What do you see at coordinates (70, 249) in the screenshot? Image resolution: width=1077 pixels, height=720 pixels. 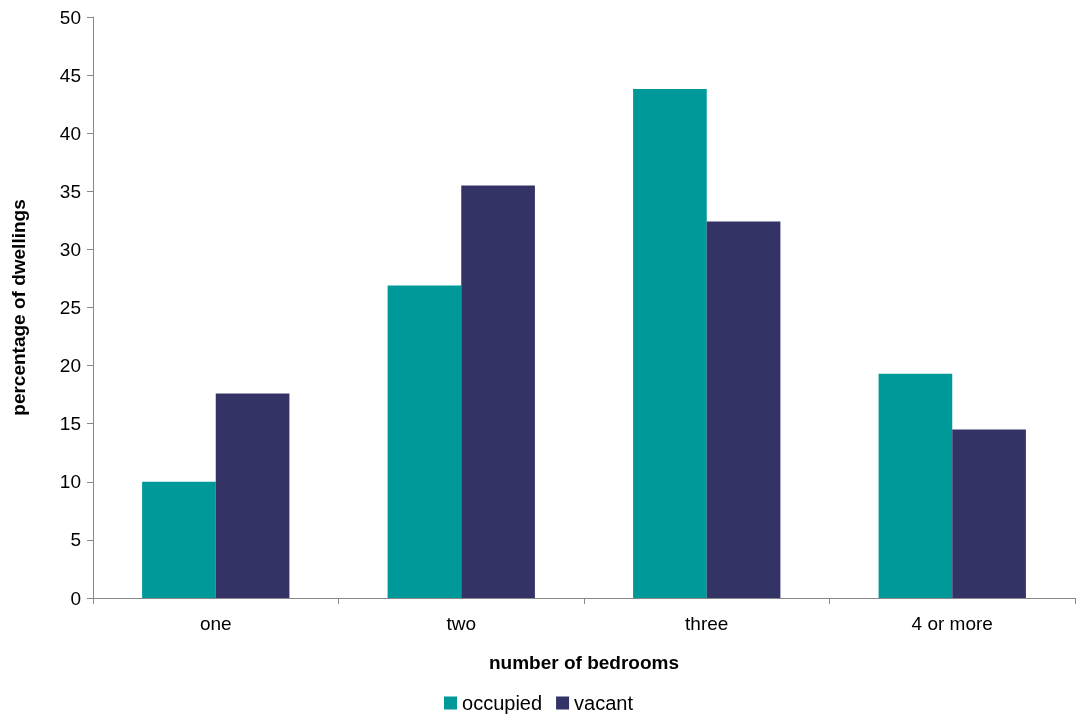 I see `y-tick-label: 30` at bounding box center [70, 249].